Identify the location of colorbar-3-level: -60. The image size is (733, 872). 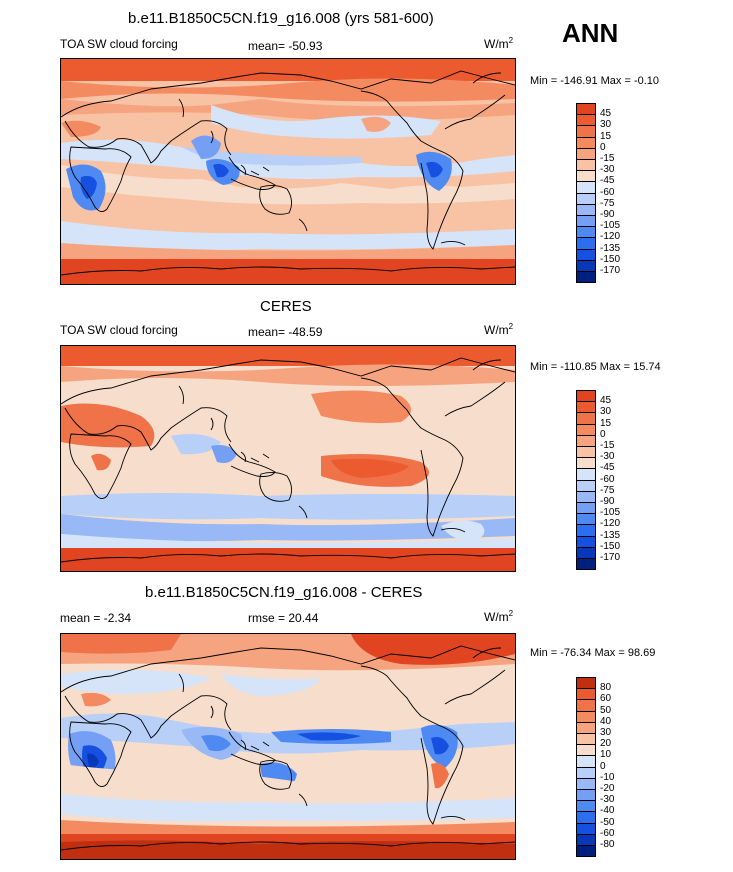
(607, 833).